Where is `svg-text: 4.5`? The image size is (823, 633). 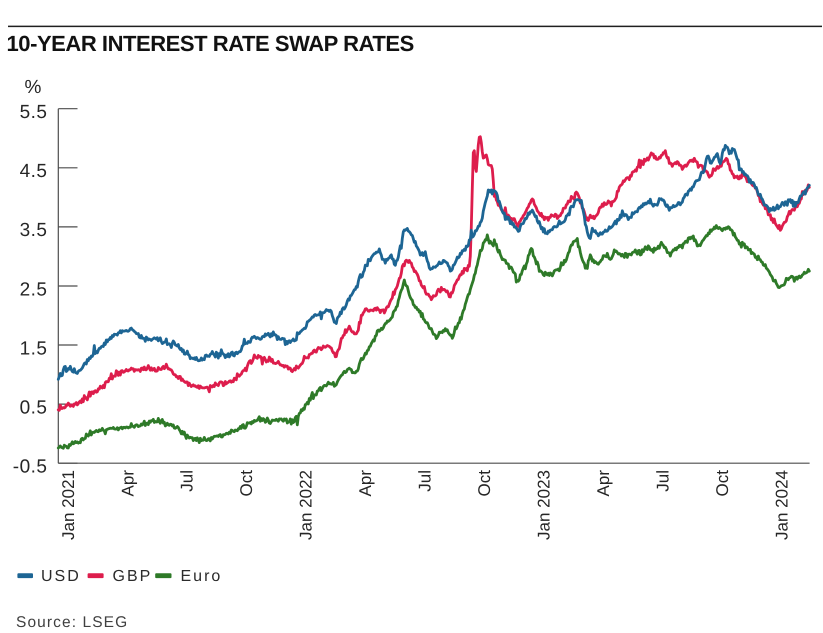
svg-text: 4.5 is located at coordinates (34, 171).